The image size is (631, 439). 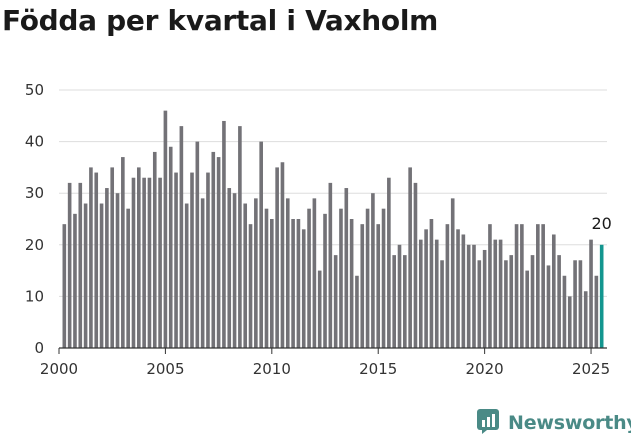 What do you see at coordinates (378, 369) in the screenshot?
I see `x-tick-label: 2015` at bounding box center [378, 369].